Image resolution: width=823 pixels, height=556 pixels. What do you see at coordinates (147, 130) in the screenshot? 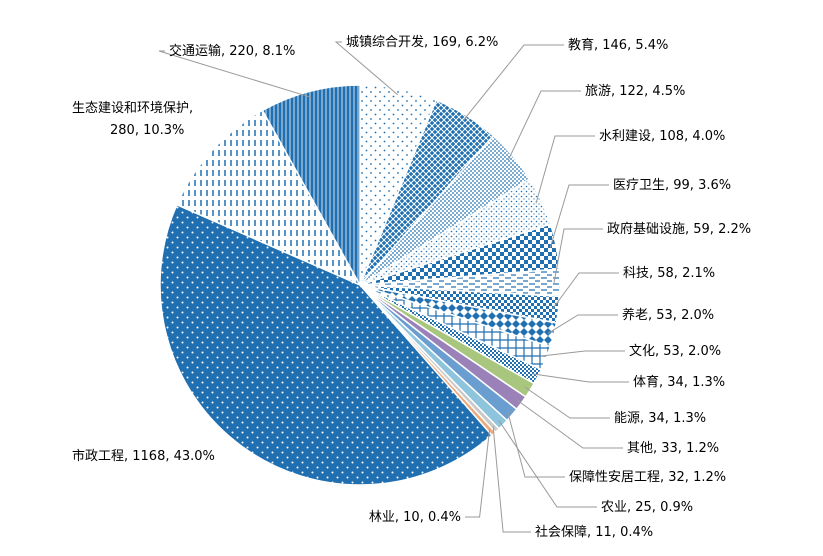
I see `data-label: 280, 10.3%` at bounding box center [147, 130].